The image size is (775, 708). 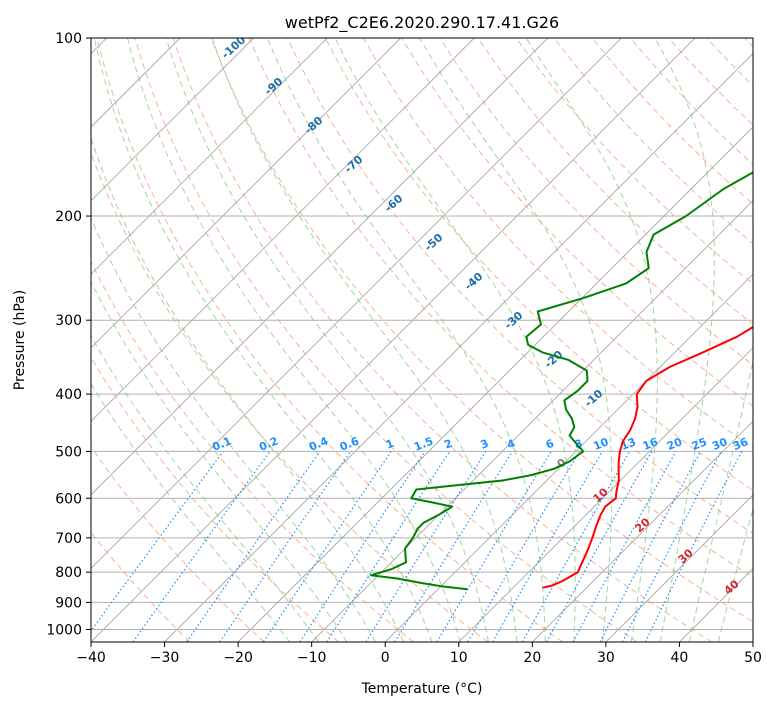 I want to click on dry-adiabat-label: -40, so click(x=474, y=281).